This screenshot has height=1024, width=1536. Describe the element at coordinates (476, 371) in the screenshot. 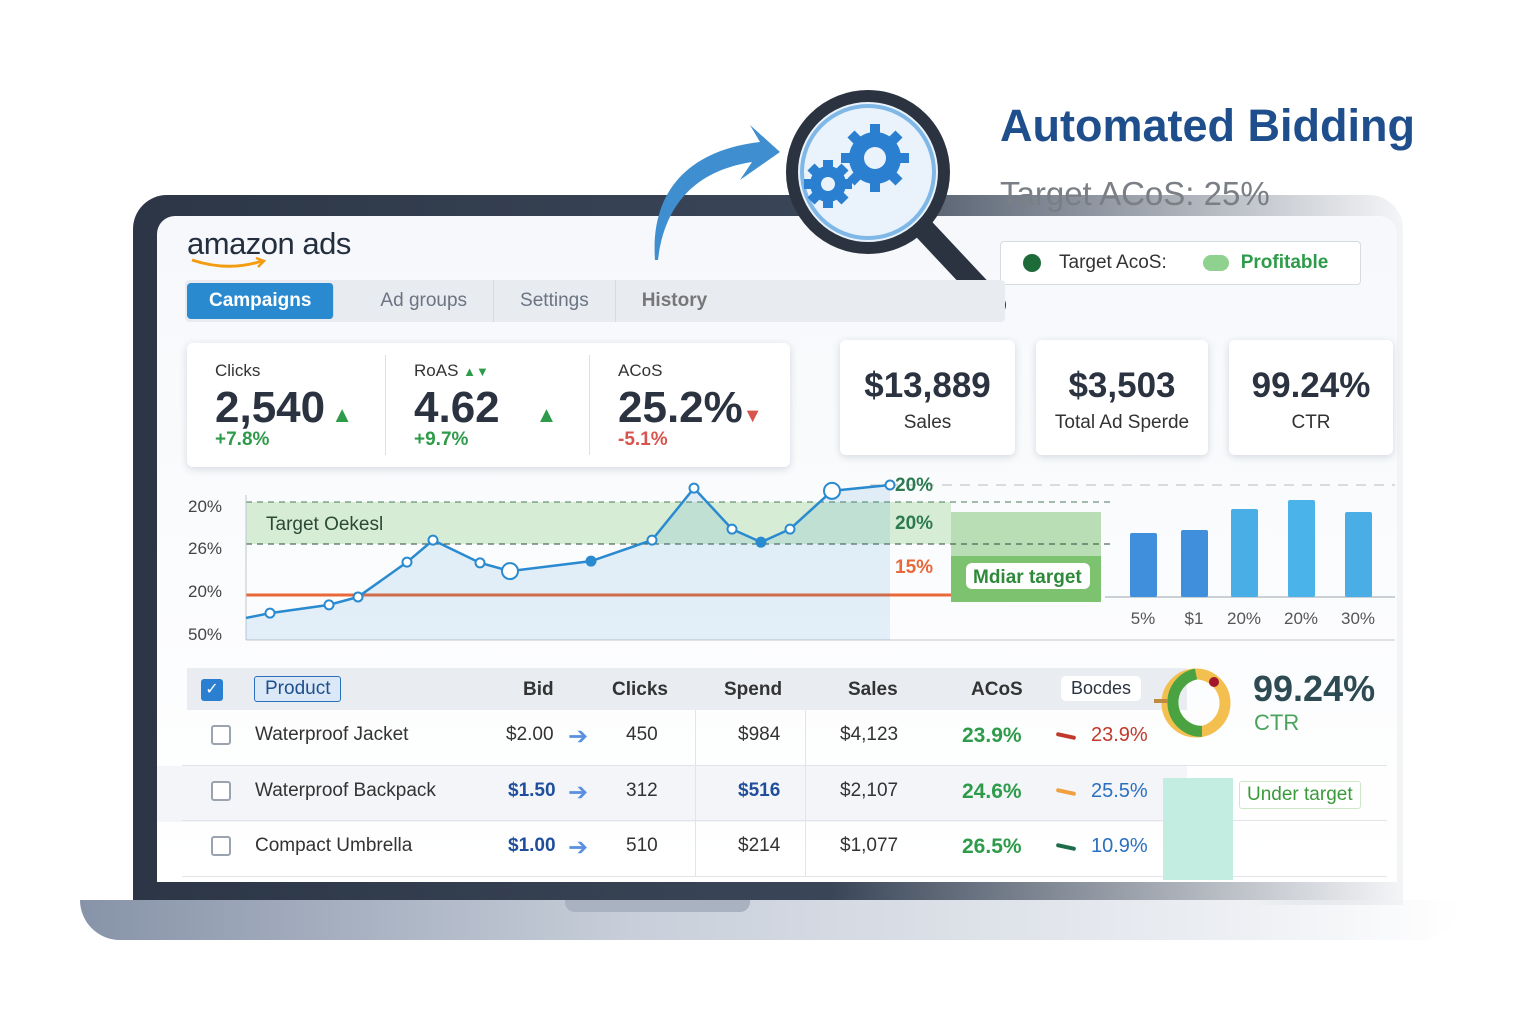

I see `sort-icon: ▲▼` at that location.